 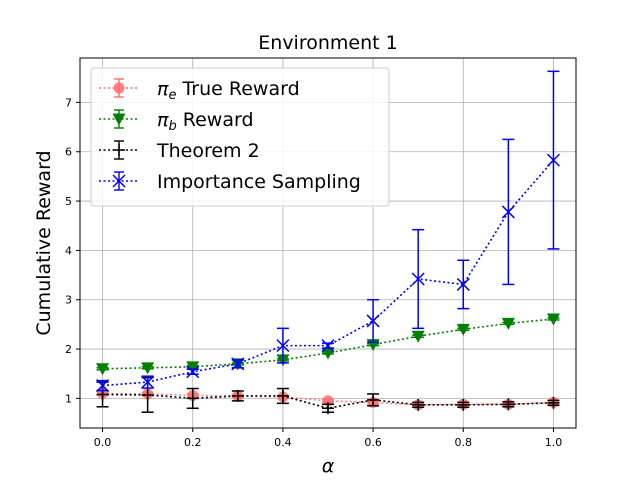 I want to click on y-tick-label: 2, so click(x=68, y=349).